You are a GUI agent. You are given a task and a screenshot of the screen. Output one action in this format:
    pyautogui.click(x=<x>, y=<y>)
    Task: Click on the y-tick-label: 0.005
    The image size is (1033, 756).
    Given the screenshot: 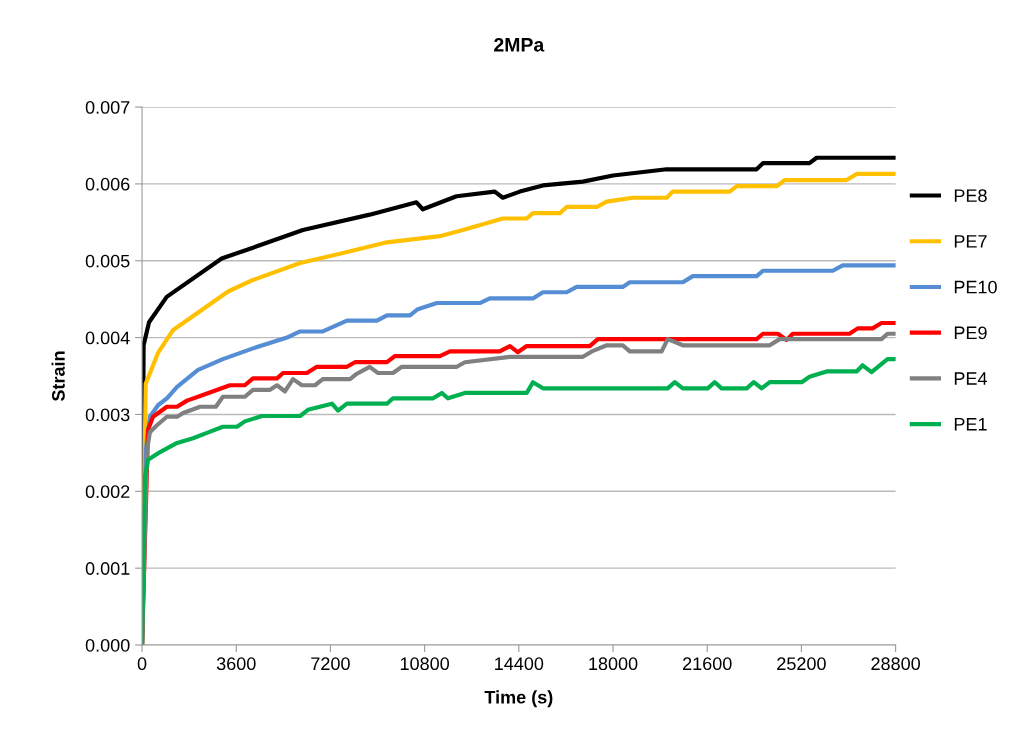 What is the action you would take?
    pyautogui.click(x=107, y=261)
    